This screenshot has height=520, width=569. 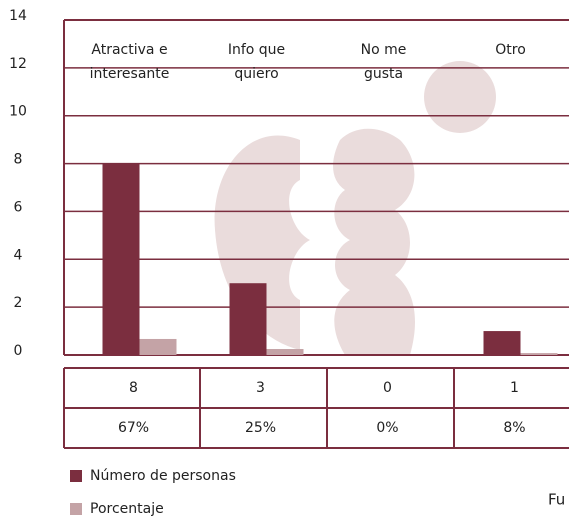 I want to click on legend-label: Número de personas, so click(x=163, y=476).